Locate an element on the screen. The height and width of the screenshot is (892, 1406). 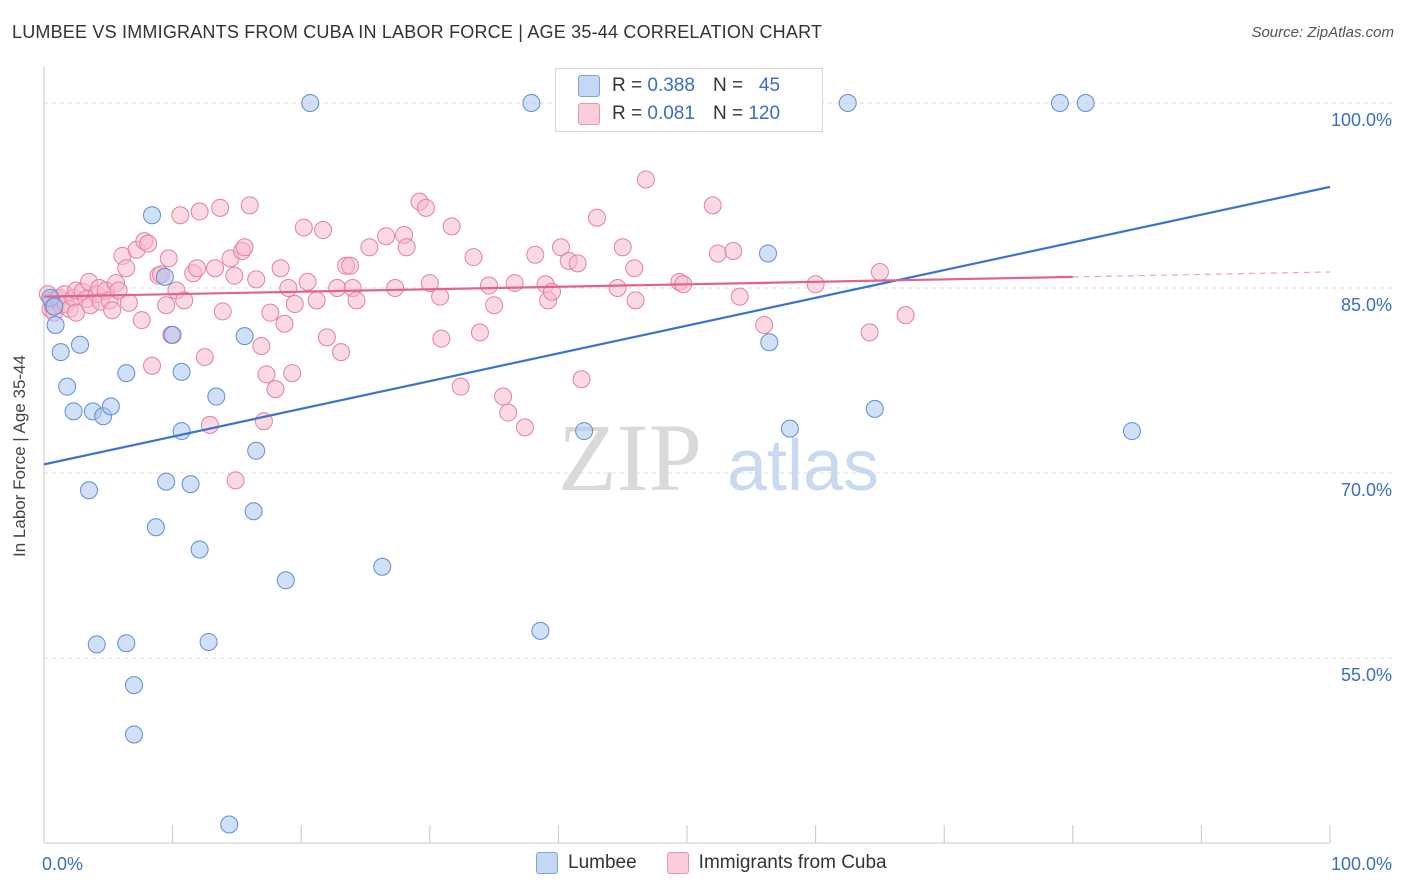
correlation-legend: R = 0.388 N = 45 R = 0.081 N = 120 is located at coordinates (689, 100).